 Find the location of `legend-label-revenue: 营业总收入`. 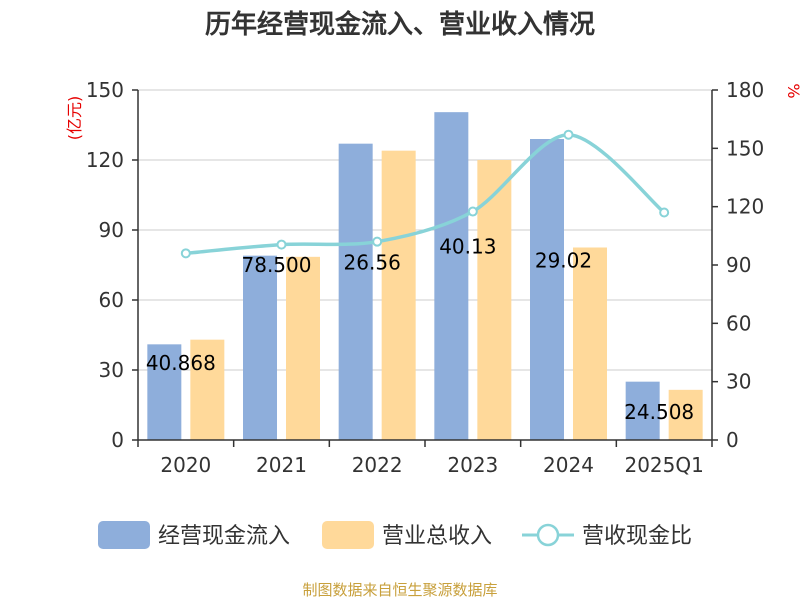

legend-label-revenue: 营业总收入 is located at coordinates (437, 536).